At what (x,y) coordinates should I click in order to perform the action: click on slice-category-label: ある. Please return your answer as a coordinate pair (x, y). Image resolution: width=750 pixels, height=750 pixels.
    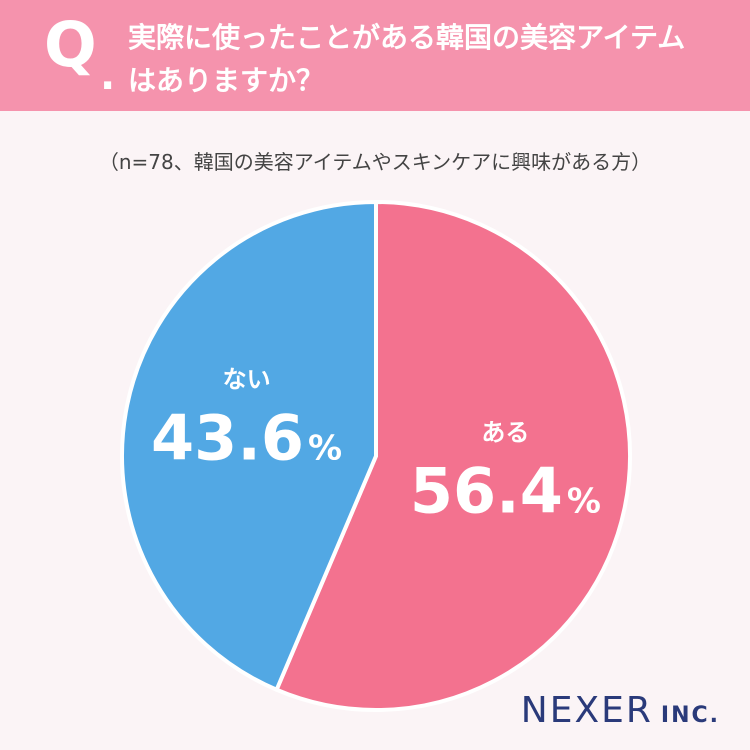
    Looking at the image, I should click on (505, 432).